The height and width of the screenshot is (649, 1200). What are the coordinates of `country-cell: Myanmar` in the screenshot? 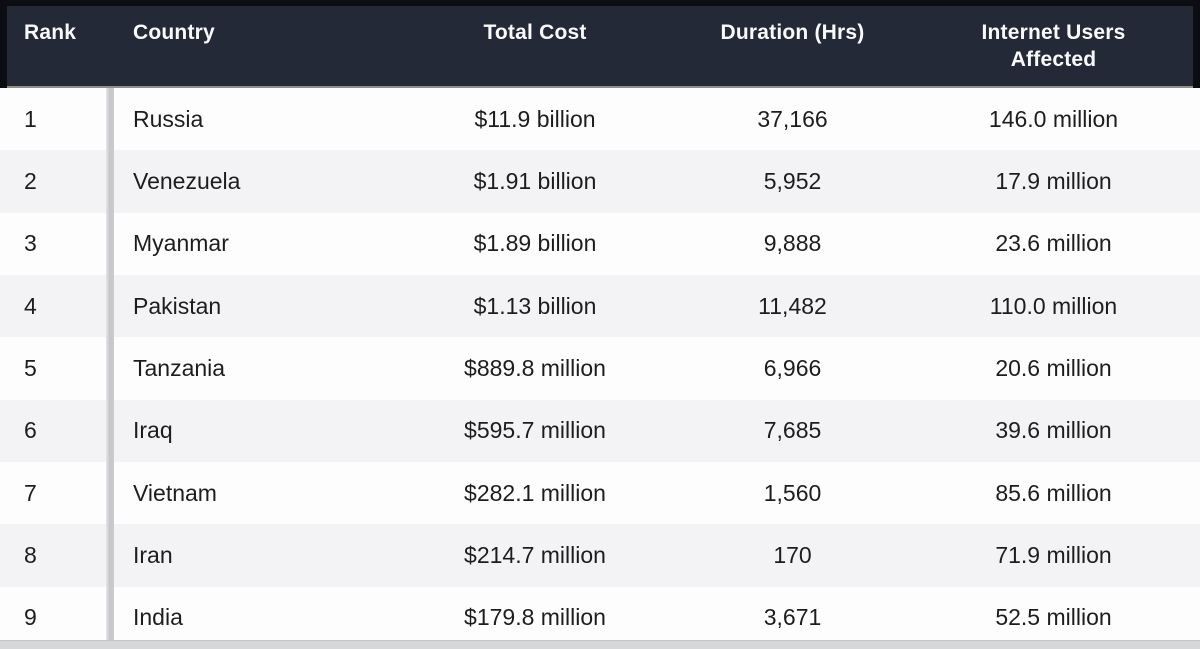 It's located at (181, 243).